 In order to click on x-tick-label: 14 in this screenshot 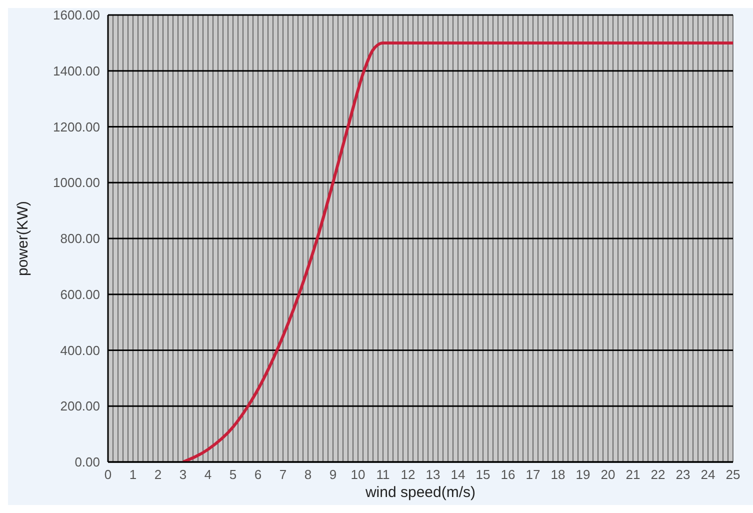, I will do `click(458, 474)`.